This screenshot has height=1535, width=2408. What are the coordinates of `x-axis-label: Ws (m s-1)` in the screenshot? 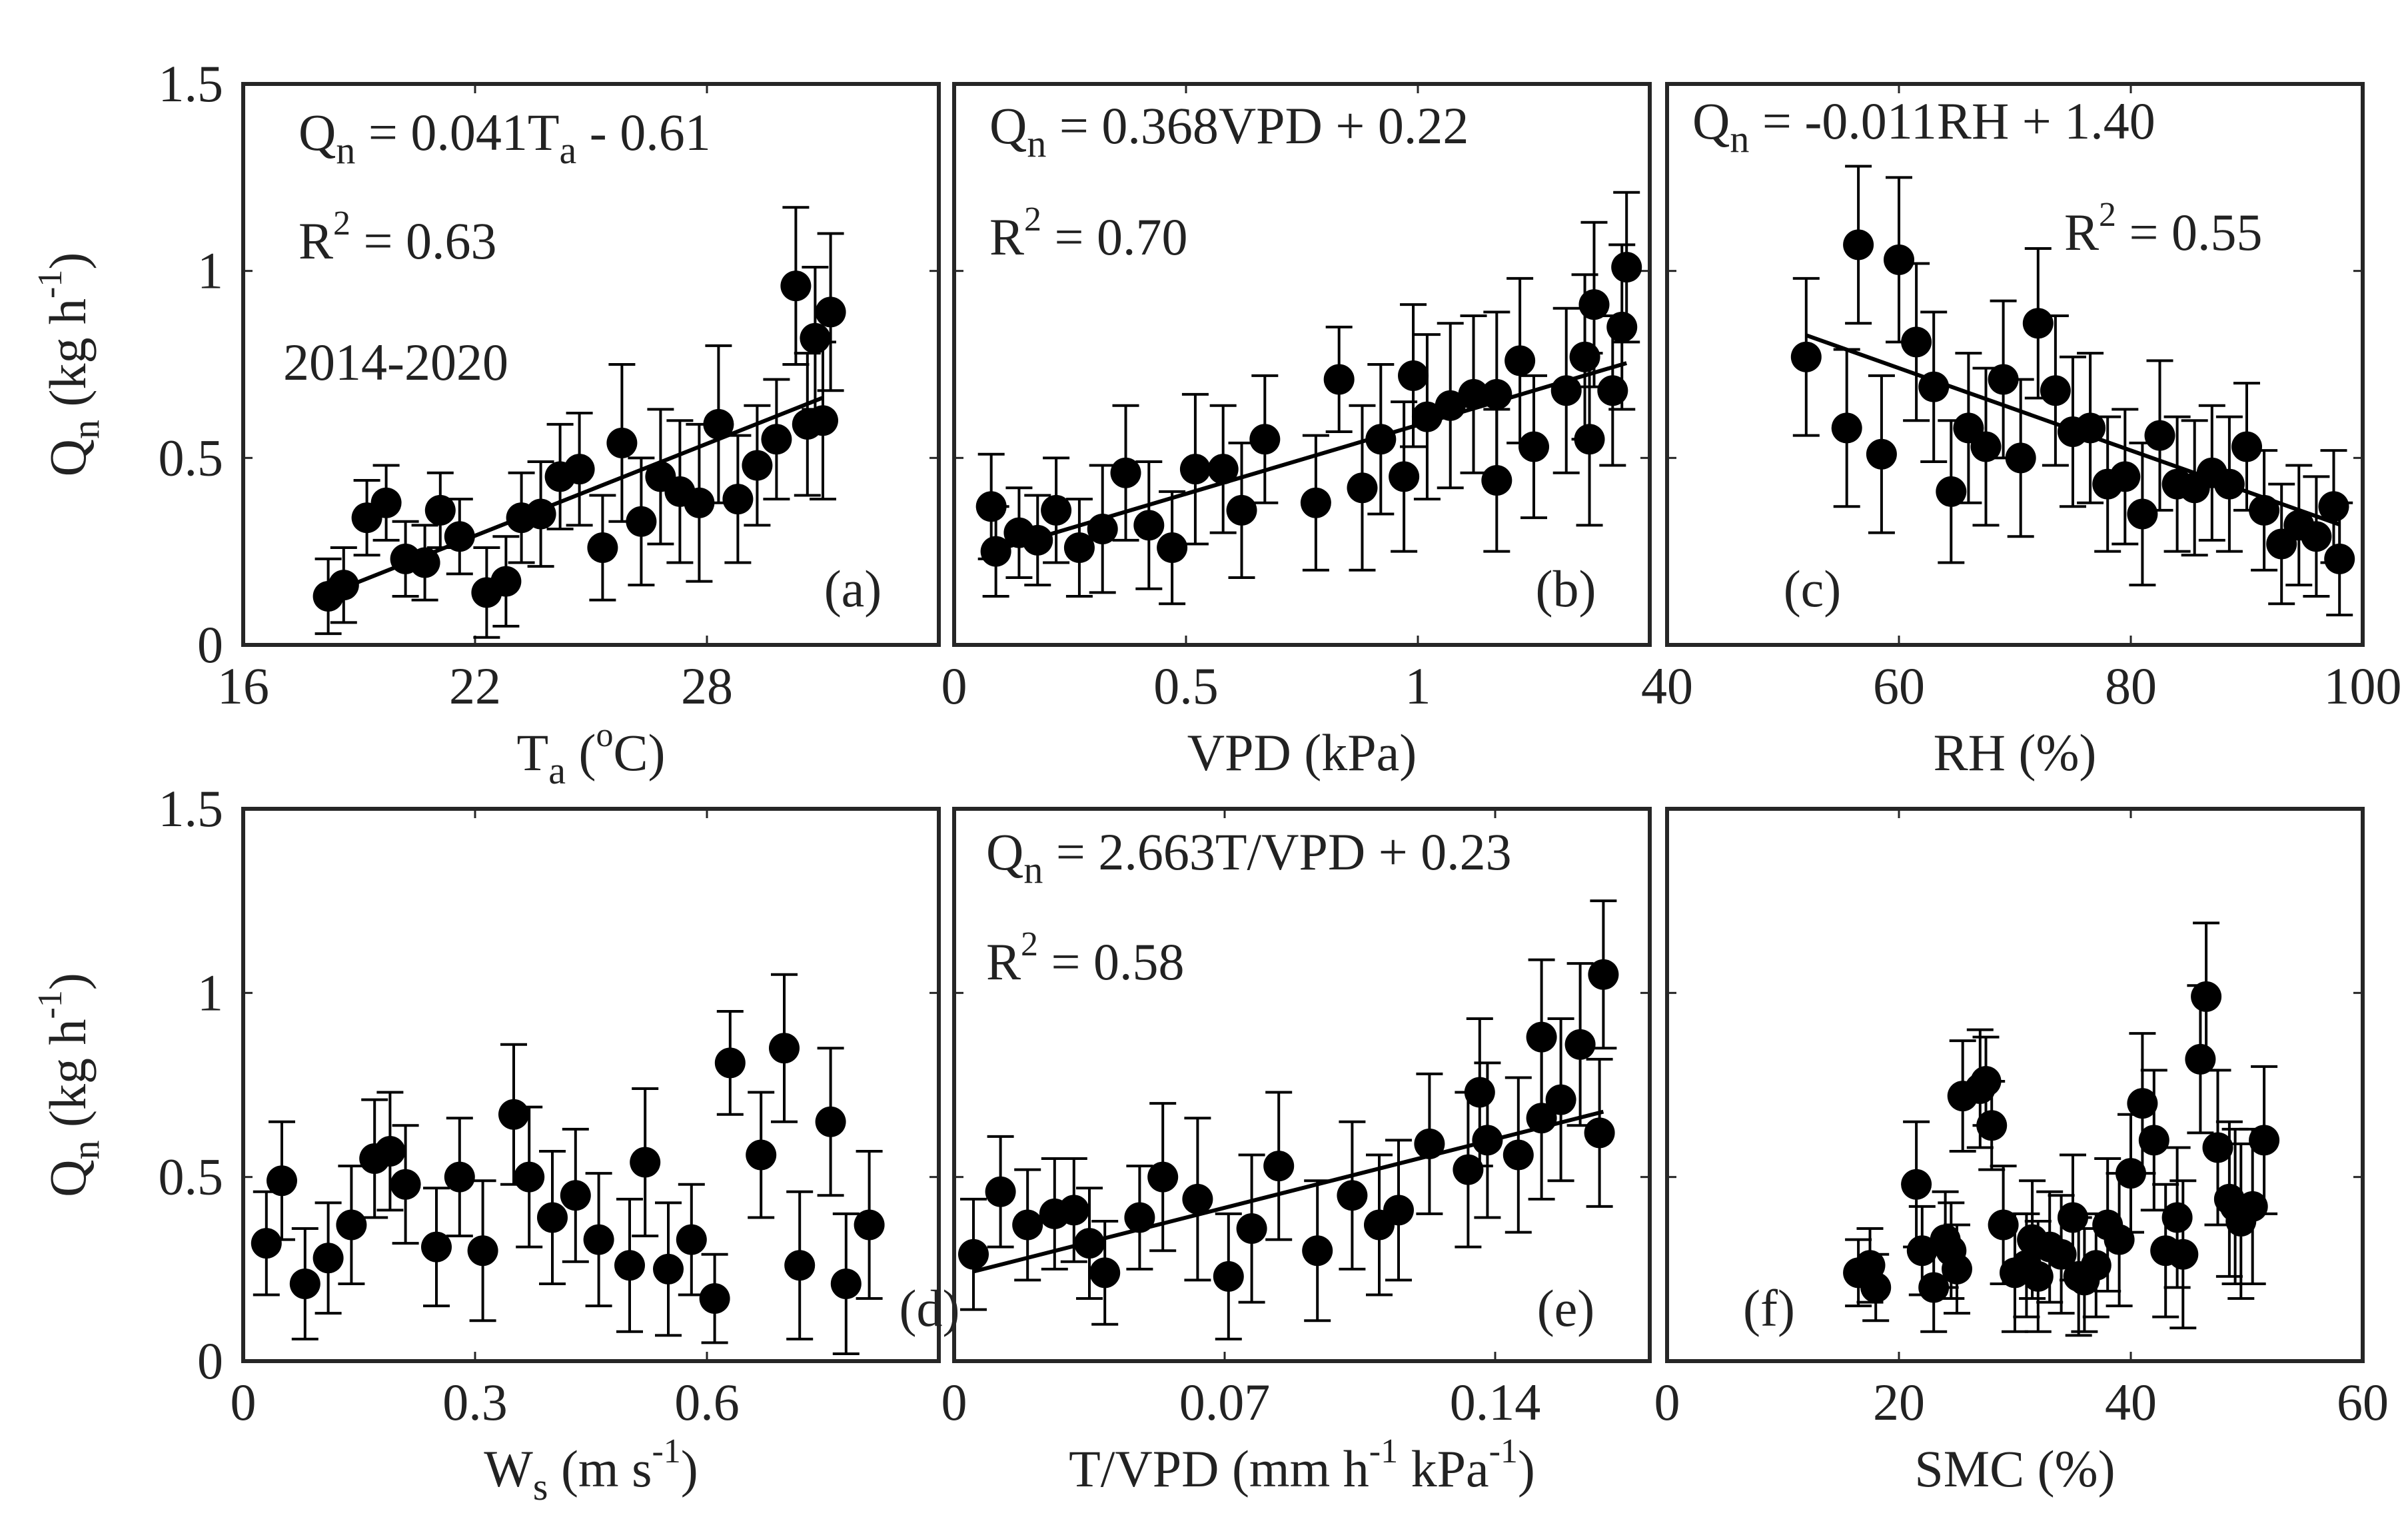 It's located at (591, 1470).